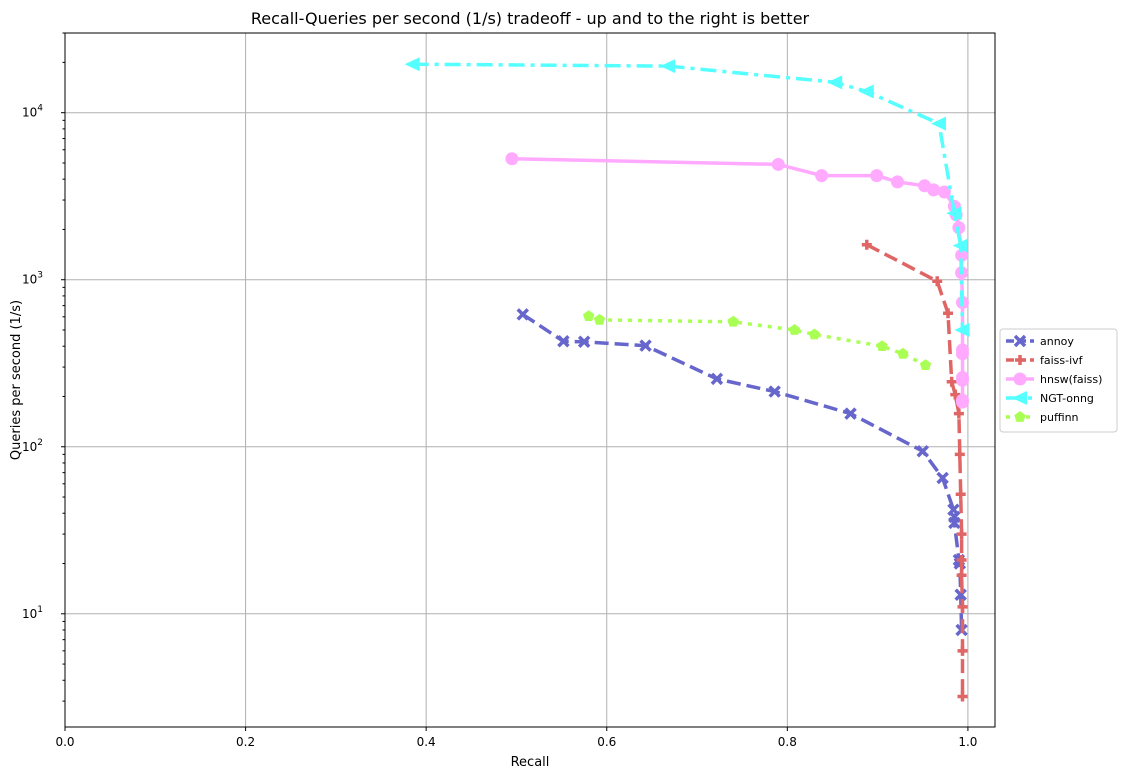  Describe the element at coordinates (64, 742) in the screenshot. I see `x-tick-label: 0.0` at that location.